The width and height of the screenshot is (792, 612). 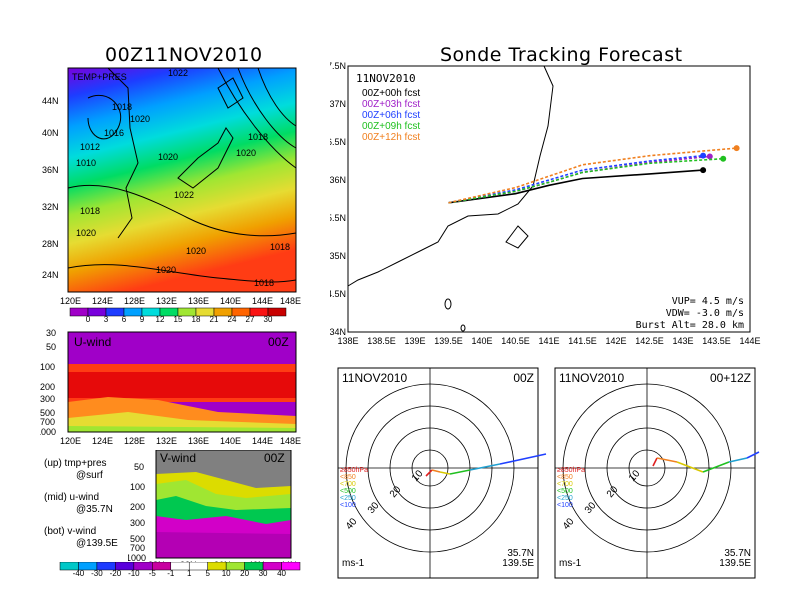 I want to click on track-legend-item: 00Z+03h fcst, so click(x=391, y=104).